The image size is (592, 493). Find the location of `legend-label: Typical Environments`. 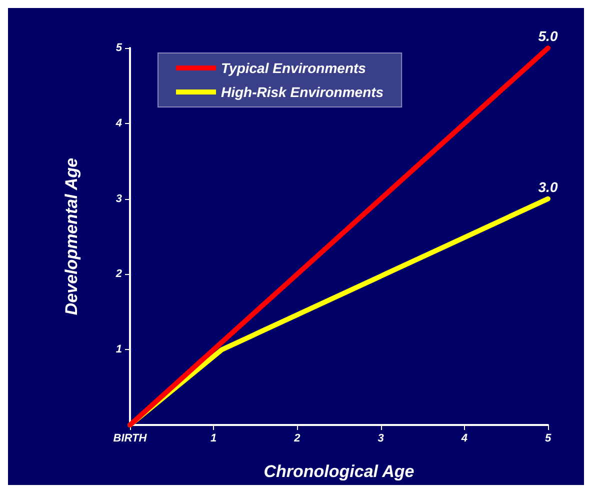

legend-label: Typical Environments is located at coordinates (293, 68).